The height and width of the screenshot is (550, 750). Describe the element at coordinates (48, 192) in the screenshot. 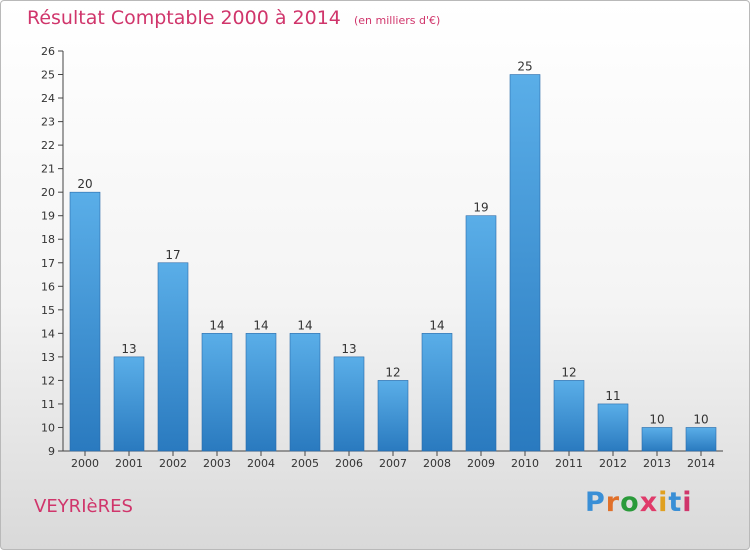

I see `y-tick-label: 20` at that location.